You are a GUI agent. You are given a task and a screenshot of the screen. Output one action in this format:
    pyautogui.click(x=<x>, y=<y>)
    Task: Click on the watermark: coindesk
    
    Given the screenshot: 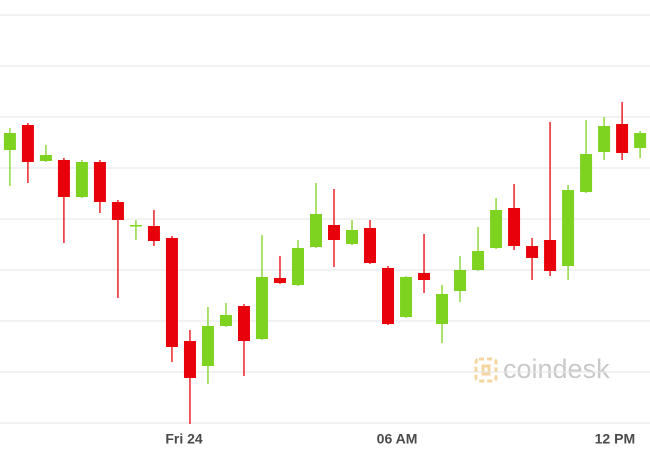 What is the action you would take?
    pyautogui.click(x=556, y=369)
    